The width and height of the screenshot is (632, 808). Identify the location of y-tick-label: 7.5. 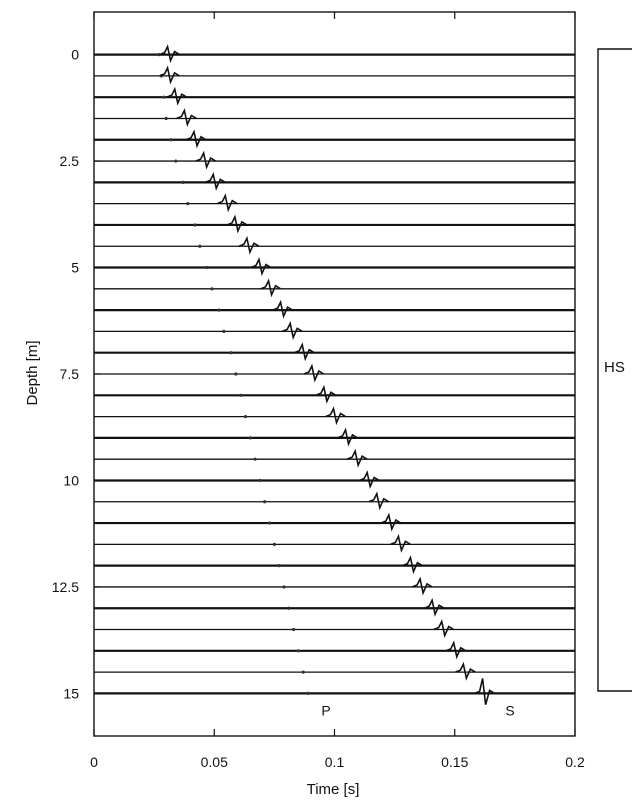
(70, 374).